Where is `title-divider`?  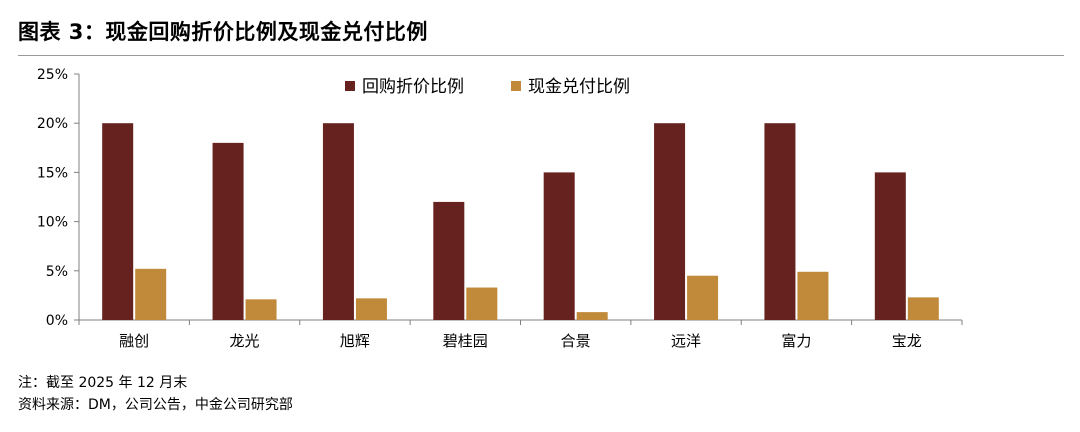 title-divider is located at coordinates (541, 55).